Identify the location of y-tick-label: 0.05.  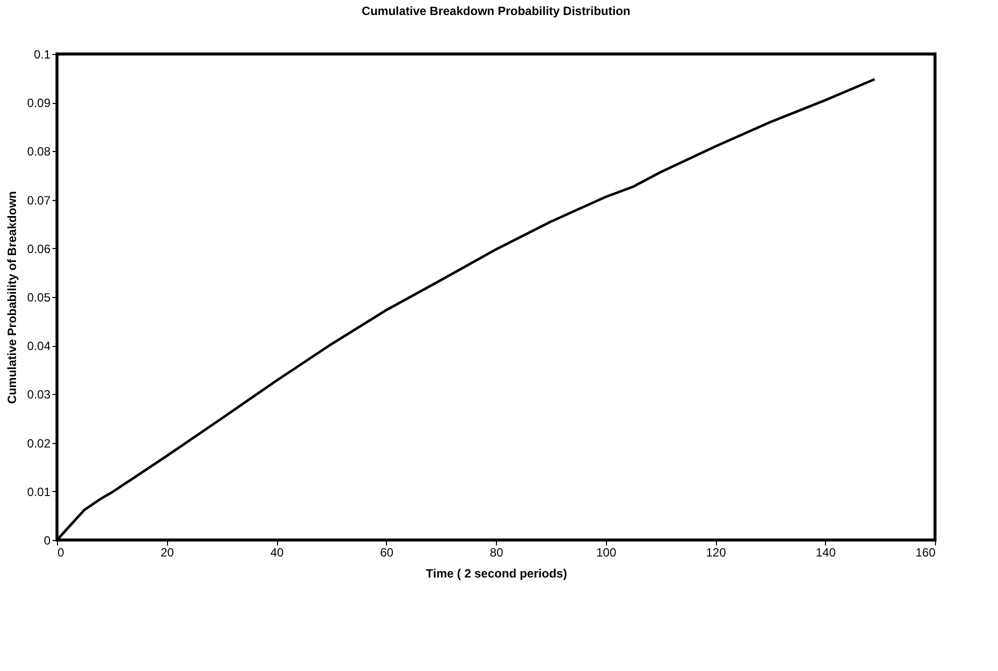
(39, 297).